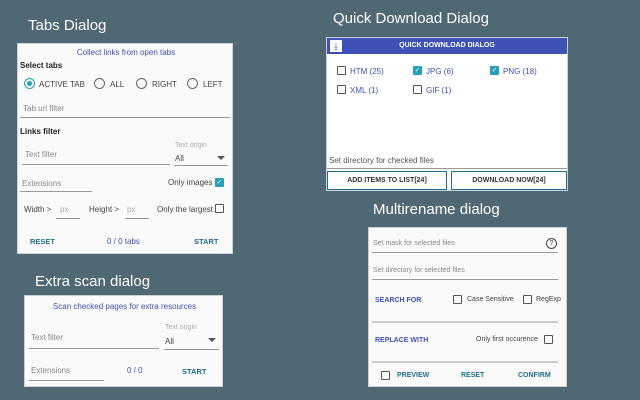 The height and width of the screenshot is (400, 640). What do you see at coordinates (67, 25) in the screenshot?
I see `tabs-dialog-title: Tabs Dialog` at bounding box center [67, 25].